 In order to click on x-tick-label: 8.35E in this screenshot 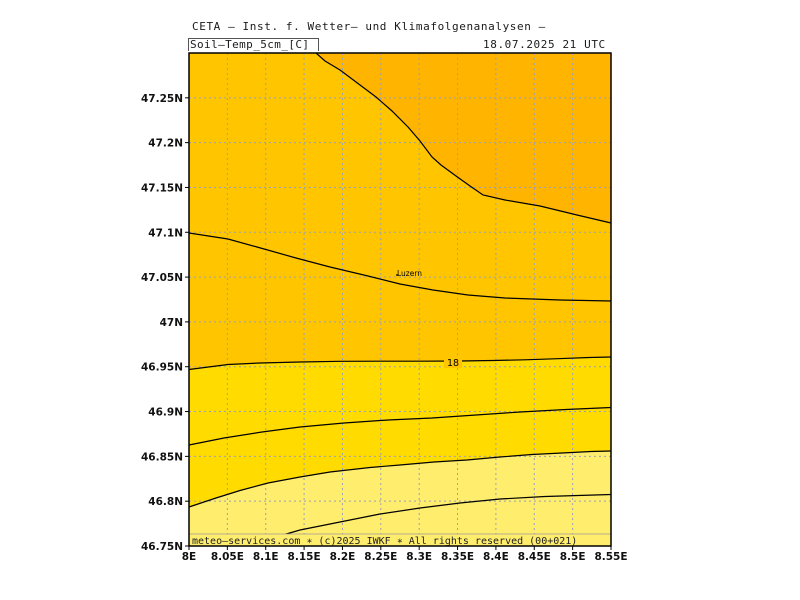, I will do `click(457, 557)`.